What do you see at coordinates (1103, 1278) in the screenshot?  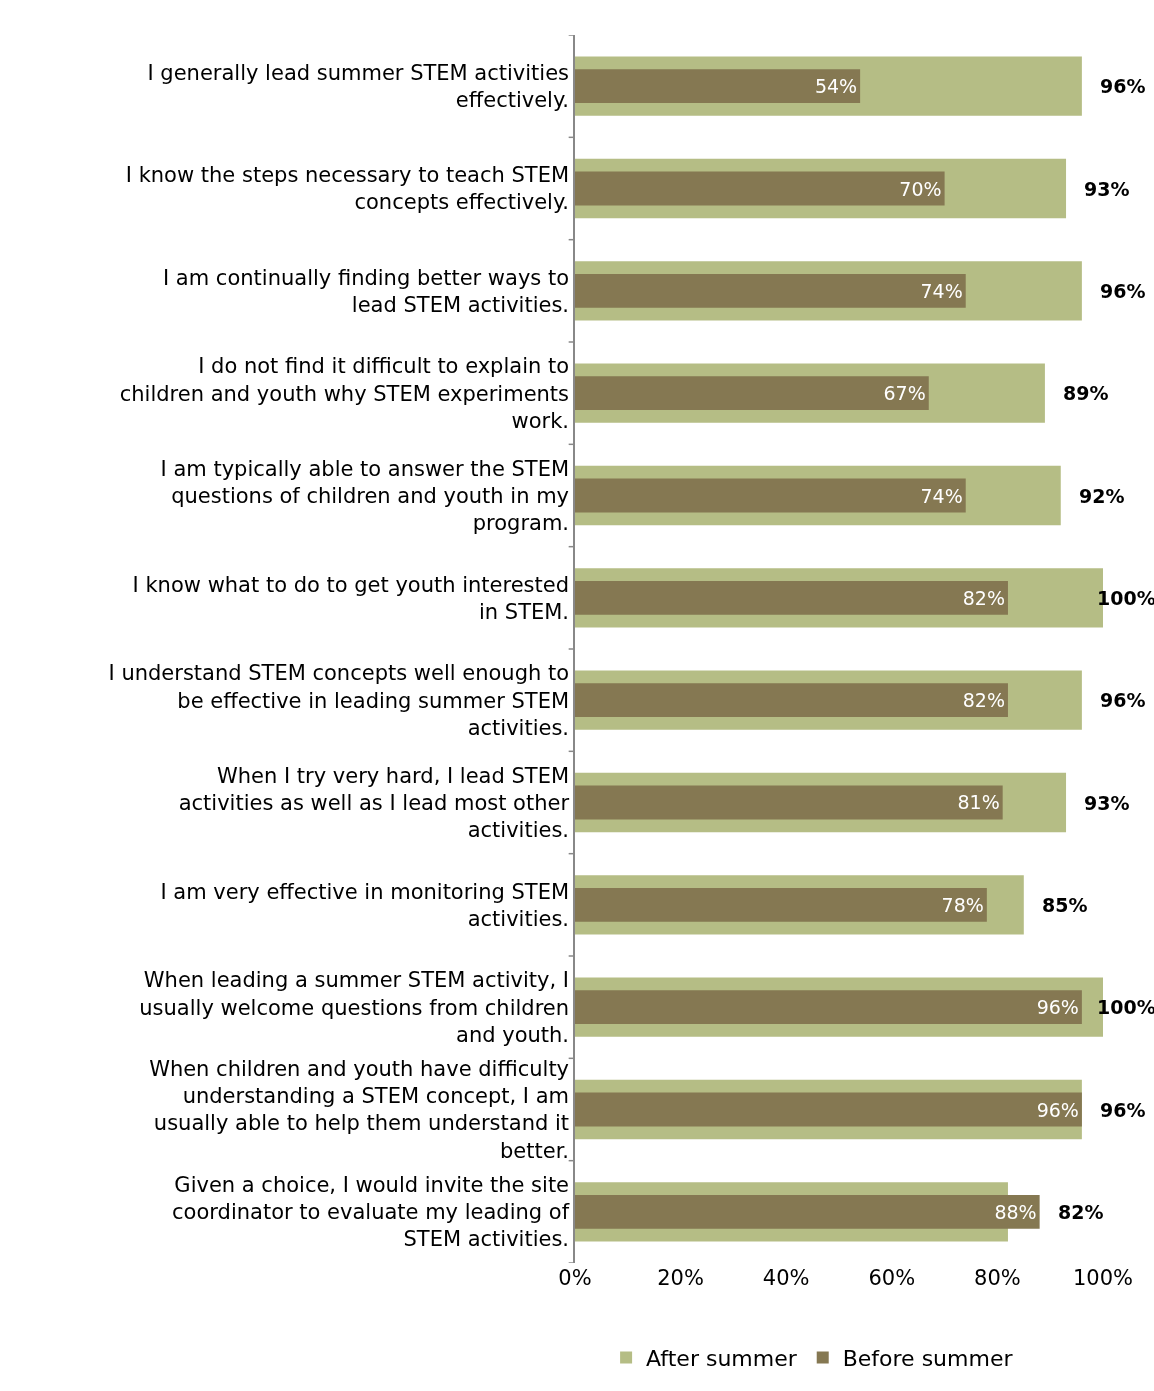 I see `x-tick-label: 100%` at bounding box center [1103, 1278].